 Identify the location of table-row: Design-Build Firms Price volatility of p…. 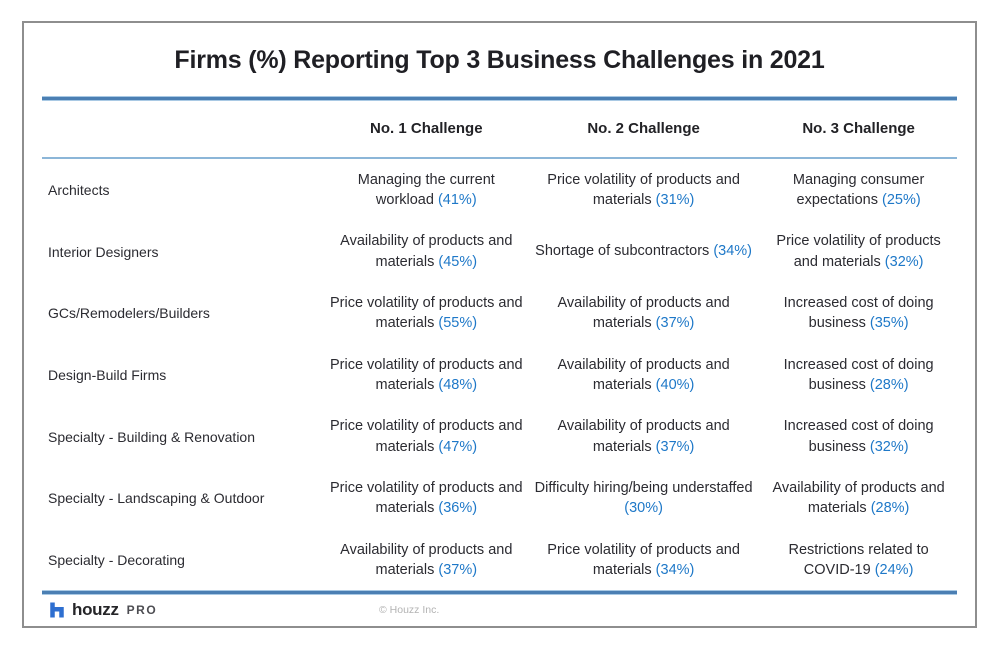
(499, 375).